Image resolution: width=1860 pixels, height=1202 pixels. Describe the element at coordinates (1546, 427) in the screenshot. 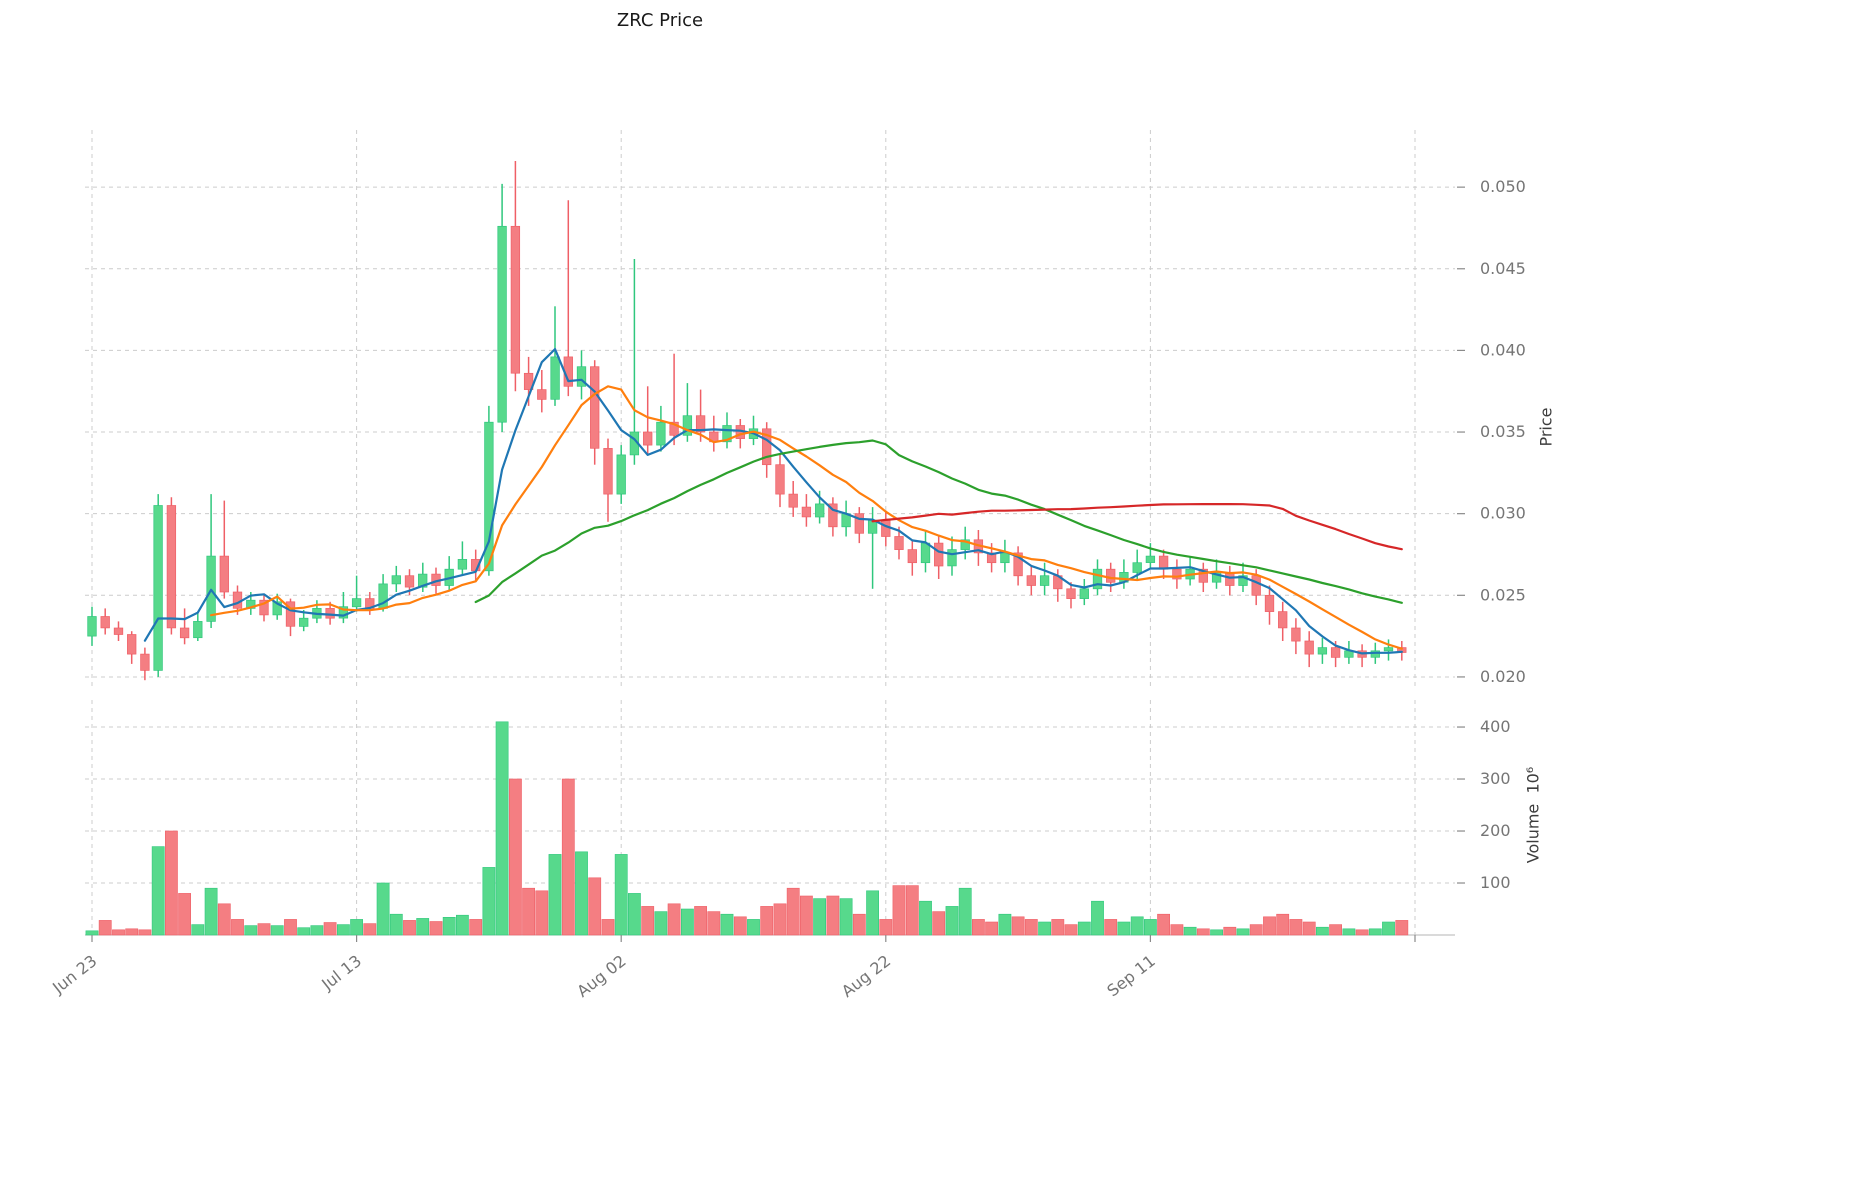

I see `price-axis-label: Price` at that location.